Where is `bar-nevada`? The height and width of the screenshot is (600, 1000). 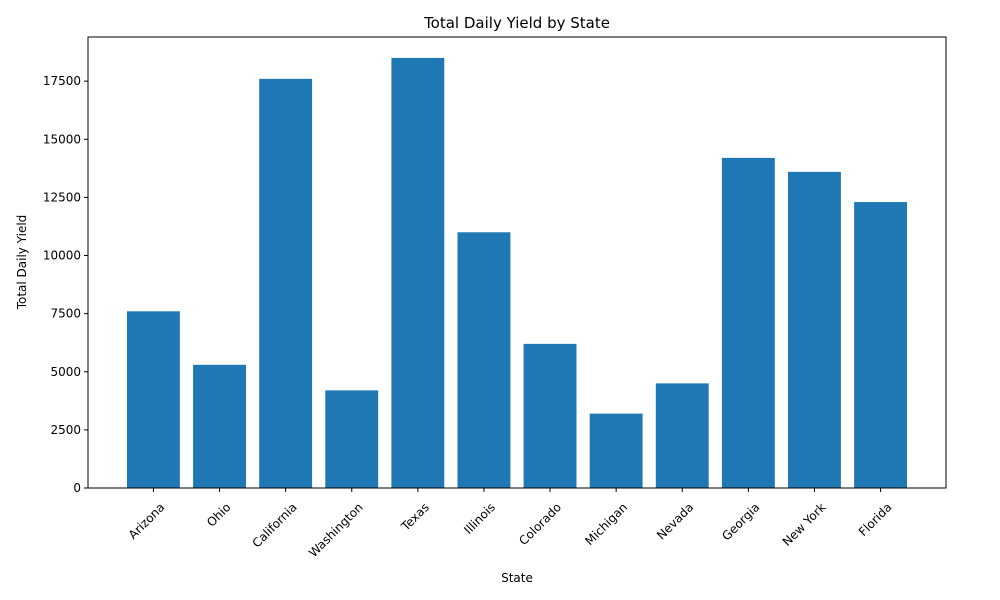
bar-nevada is located at coordinates (682, 435).